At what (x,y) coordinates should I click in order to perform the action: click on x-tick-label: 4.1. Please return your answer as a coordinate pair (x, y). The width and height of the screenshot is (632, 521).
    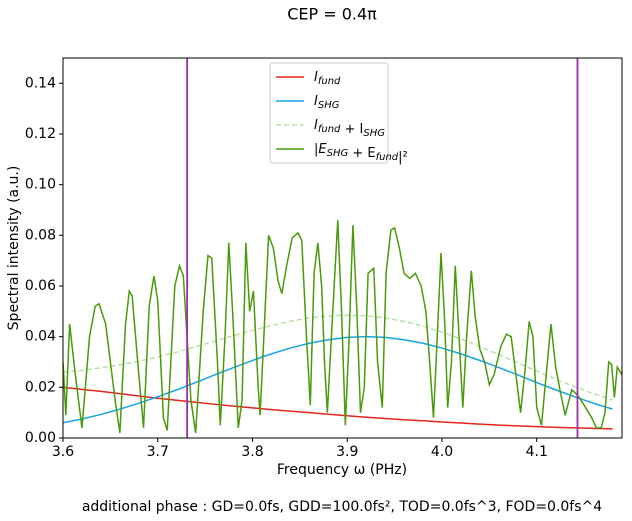
    Looking at the image, I should click on (537, 452).